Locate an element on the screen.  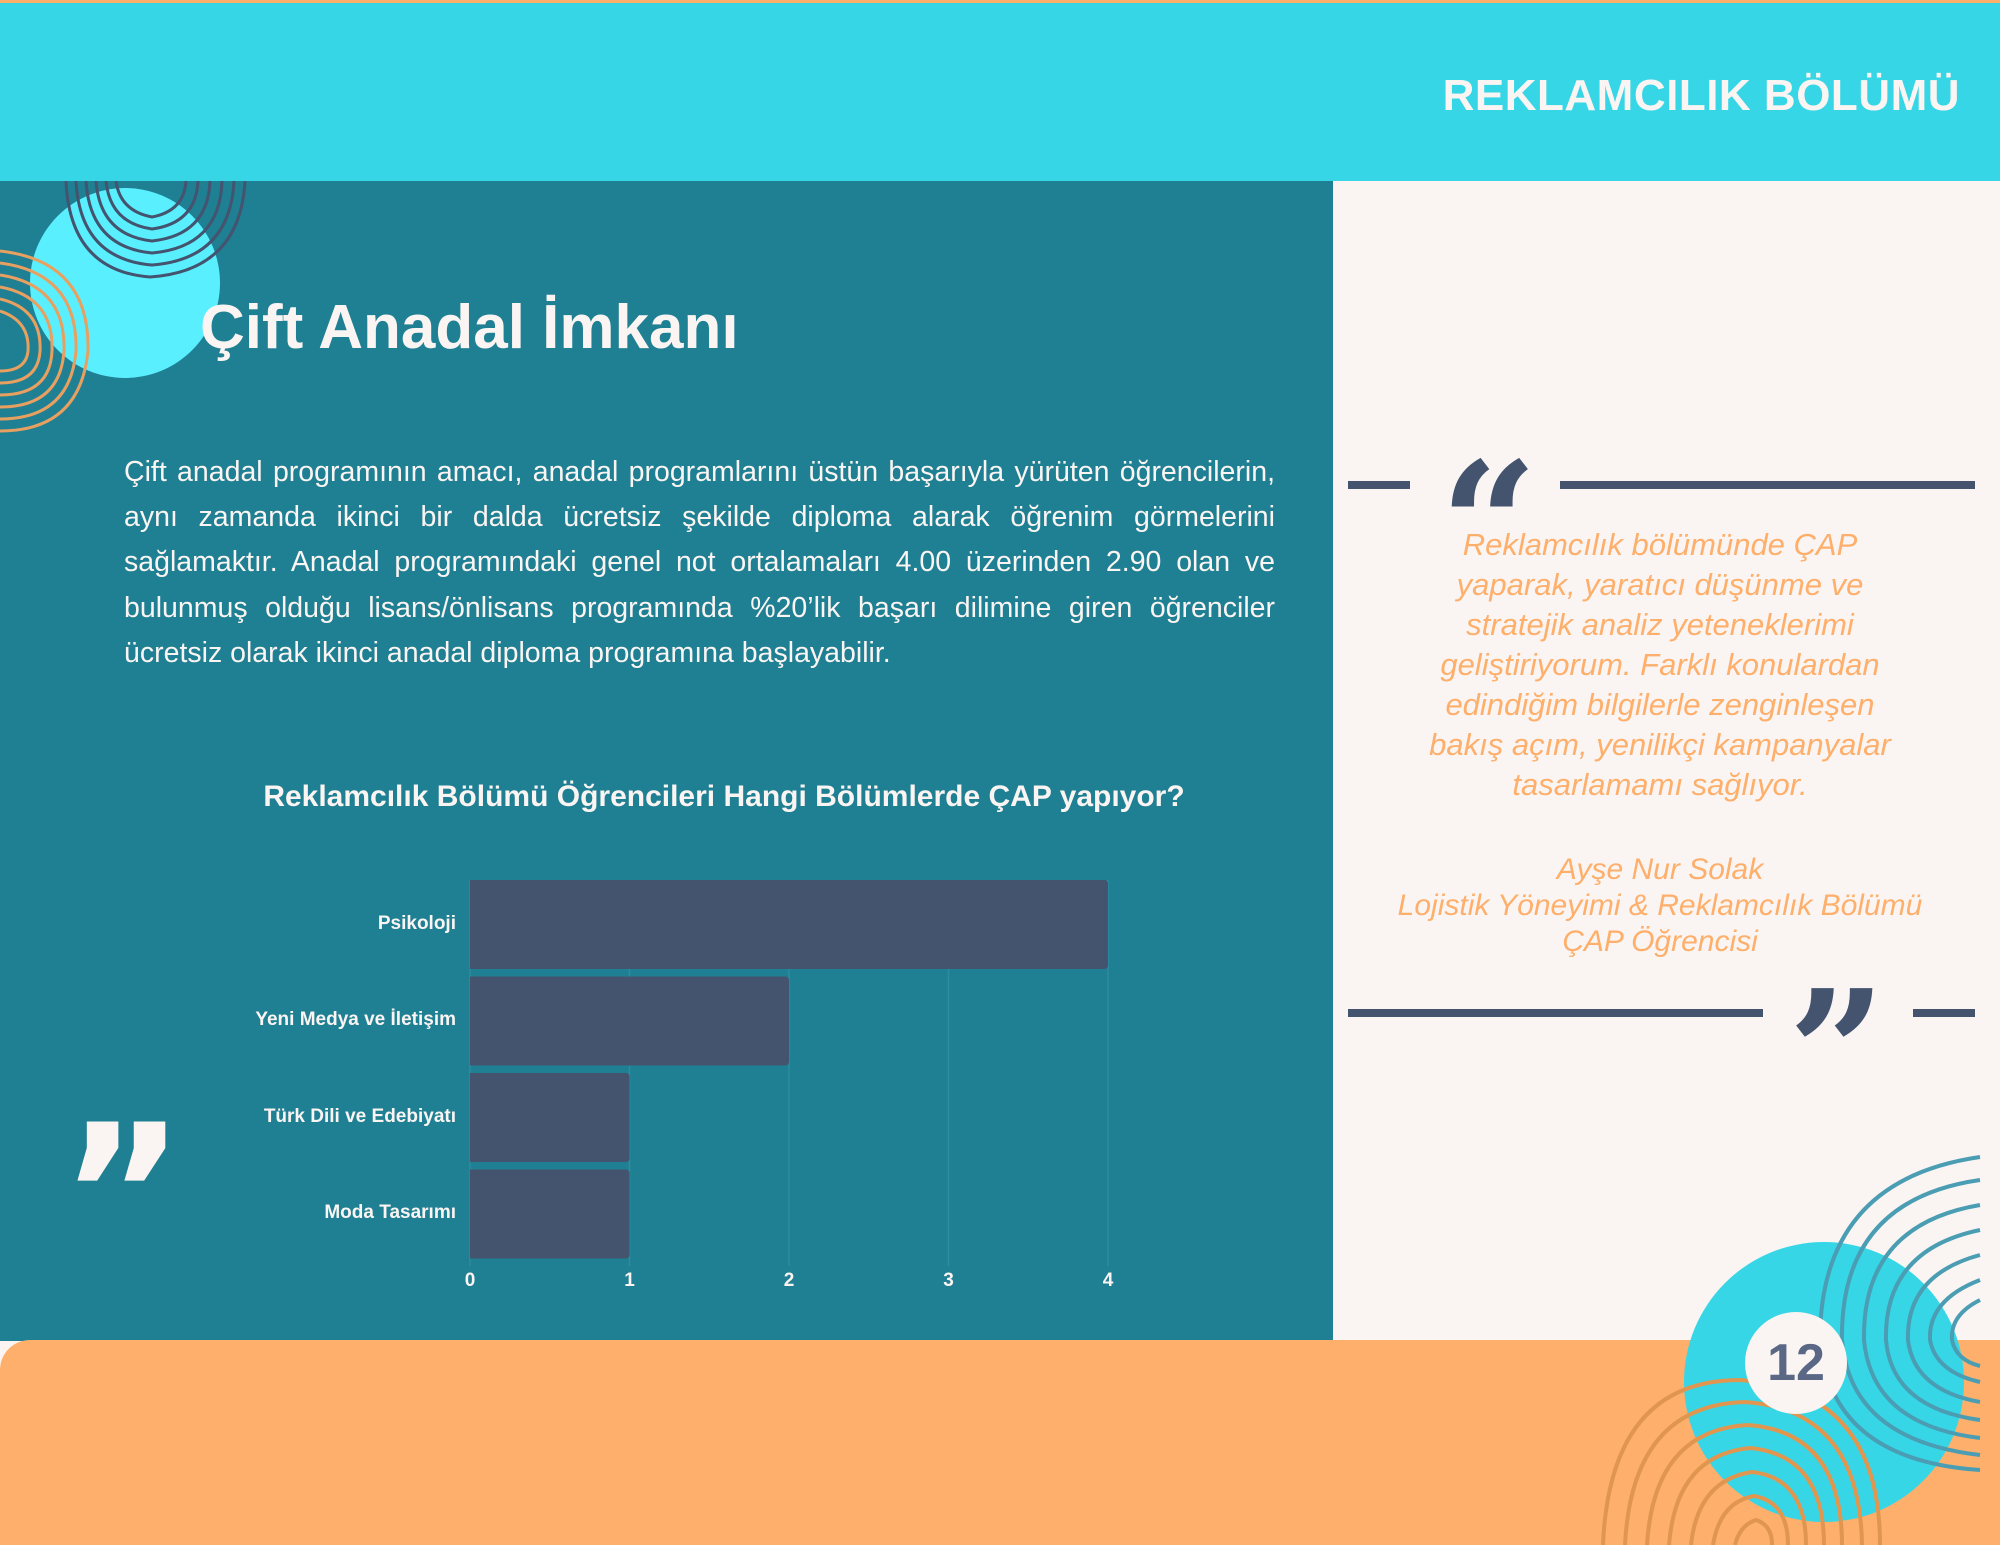
bar-chart is located at coordinates (789, 1073).